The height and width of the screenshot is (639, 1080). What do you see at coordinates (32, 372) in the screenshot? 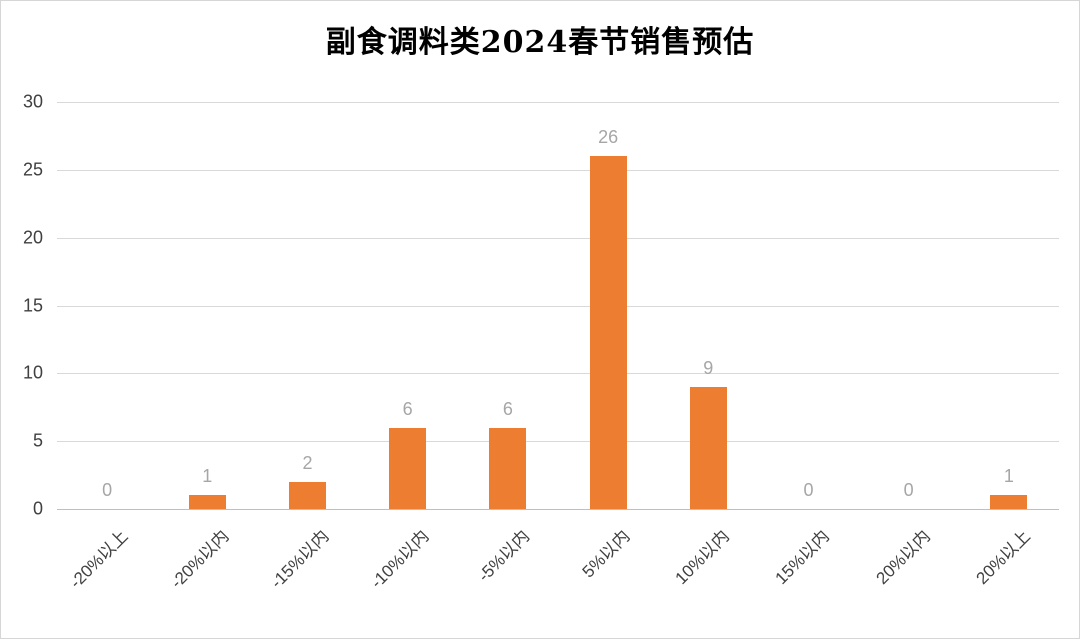
I see `y-axis-tick-label: 10` at bounding box center [32, 372].